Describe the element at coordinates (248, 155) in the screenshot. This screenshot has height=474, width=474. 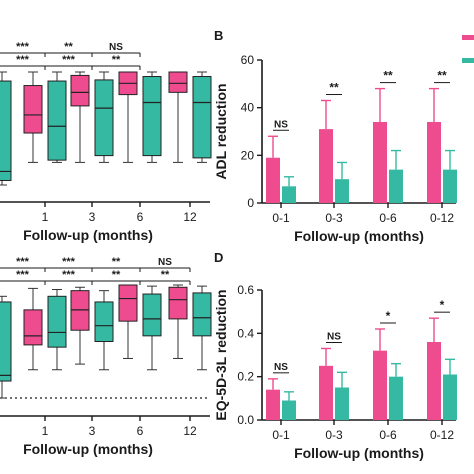
I see `y-tick-label: 20` at that location.